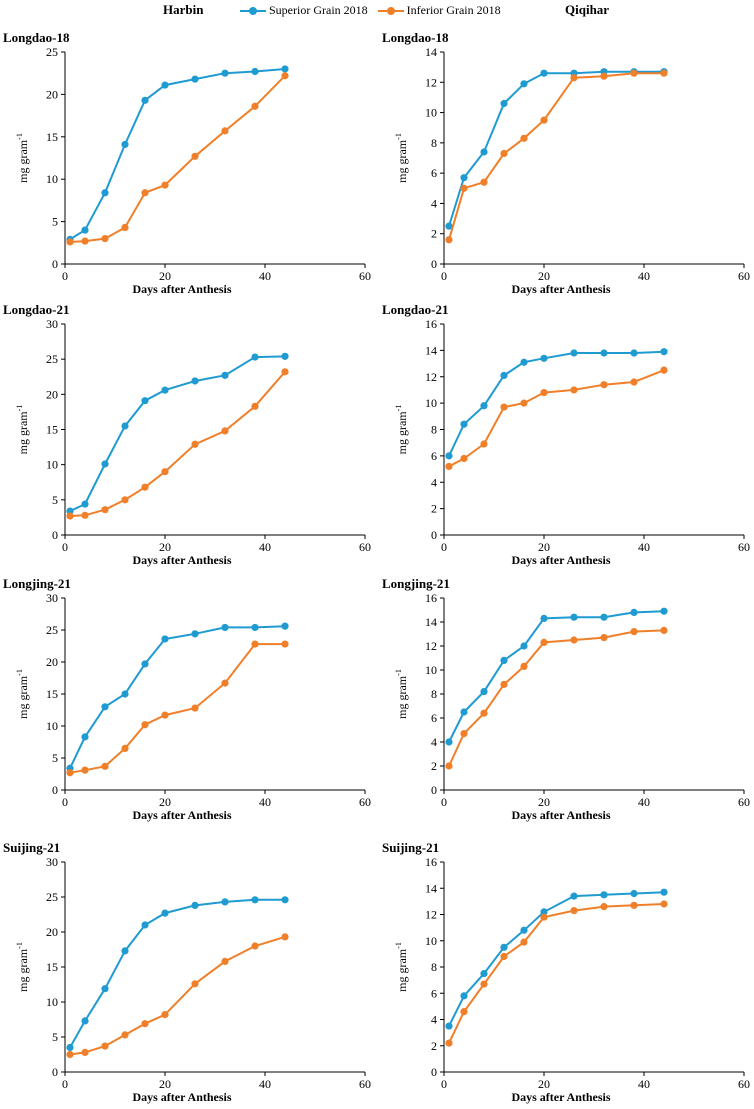 The width and height of the screenshot is (754, 1109). What do you see at coordinates (431, 598) in the screenshot?
I see `y-tick-label: 16` at bounding box center [431, 598].